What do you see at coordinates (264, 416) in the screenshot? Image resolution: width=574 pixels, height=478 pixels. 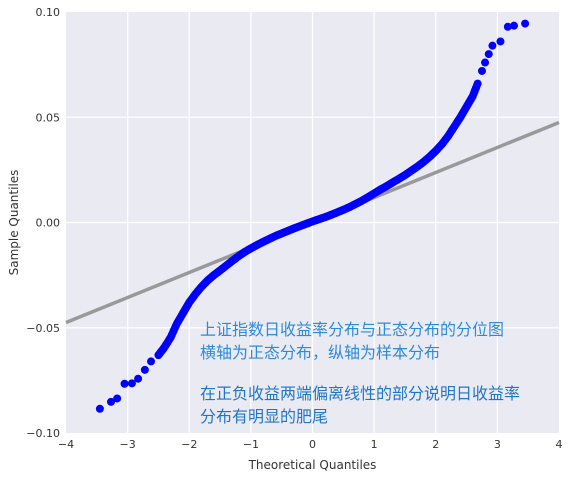 I see `annotation-line: 分布有明显的肥尾` at bounding box center [264, 416].